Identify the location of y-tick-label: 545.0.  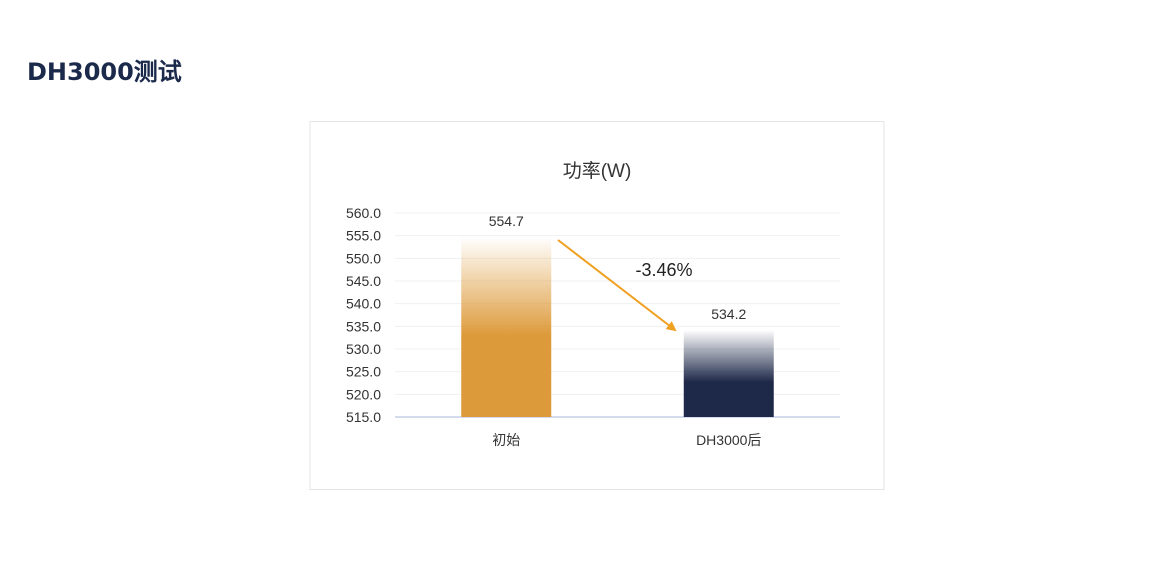
(363, 281).